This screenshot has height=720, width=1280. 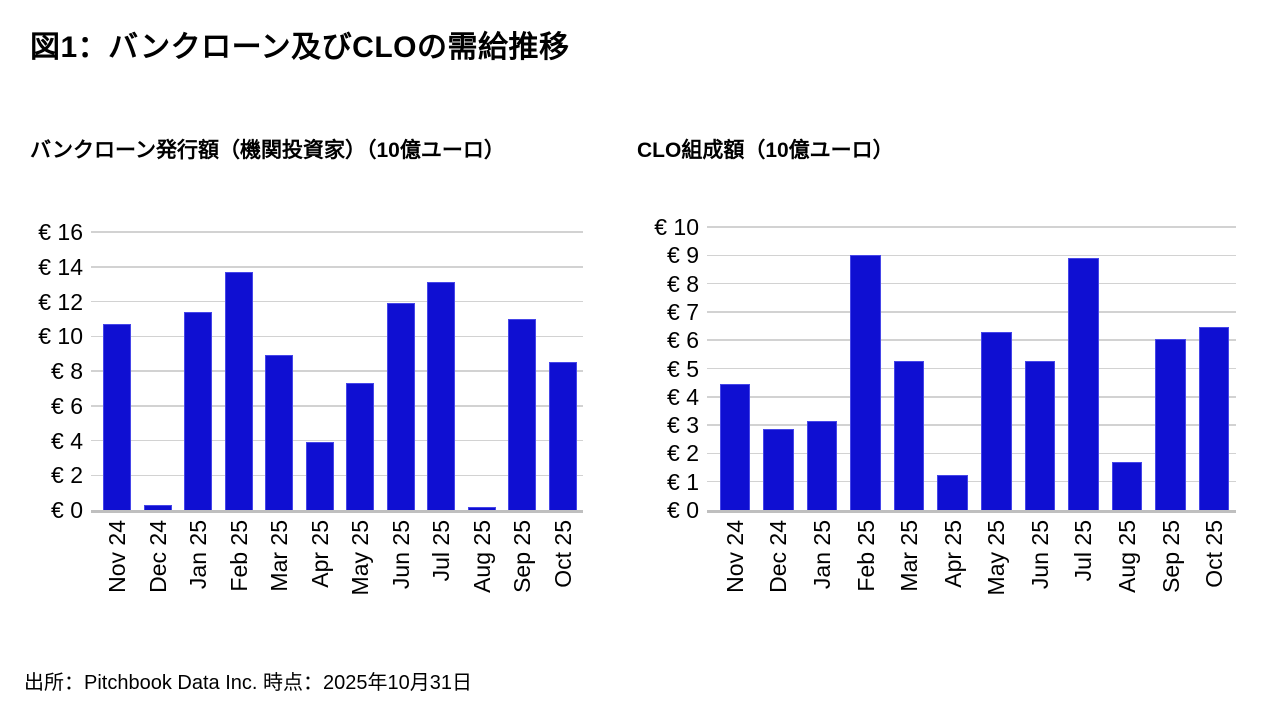 What do you see at coordinates (60, 266) in the screenshot?
I see `y-tick-label: € 14` at bounding box center [60, 266].